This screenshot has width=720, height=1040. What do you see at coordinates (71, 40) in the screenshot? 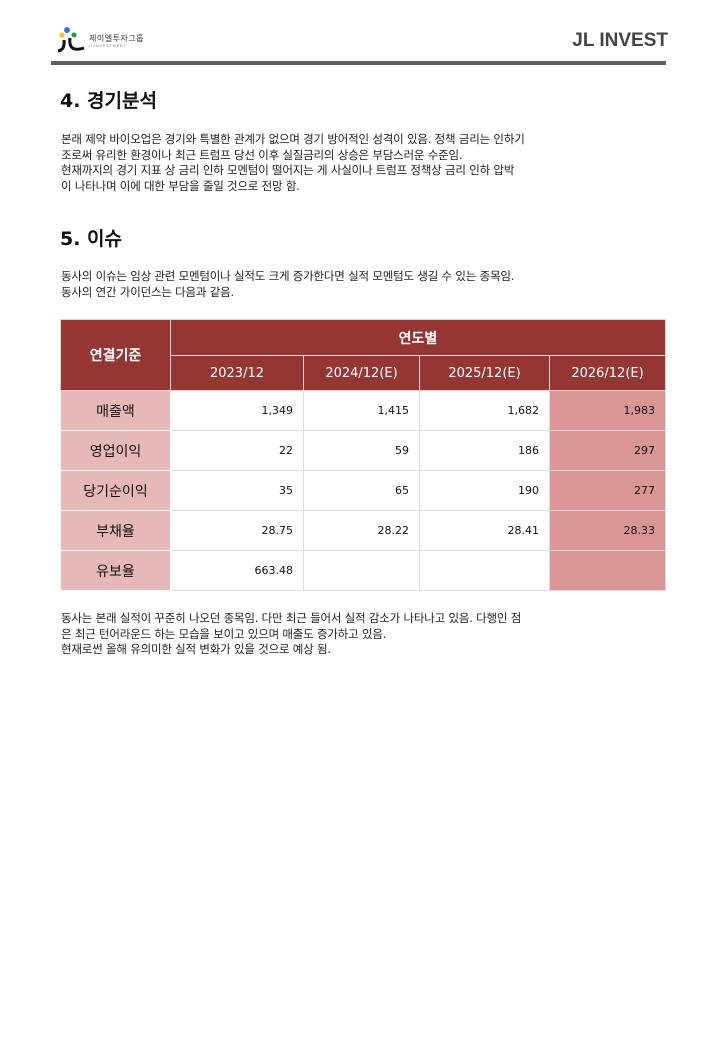
I see `jl-logo-icon` at bounding box center [71, 40].